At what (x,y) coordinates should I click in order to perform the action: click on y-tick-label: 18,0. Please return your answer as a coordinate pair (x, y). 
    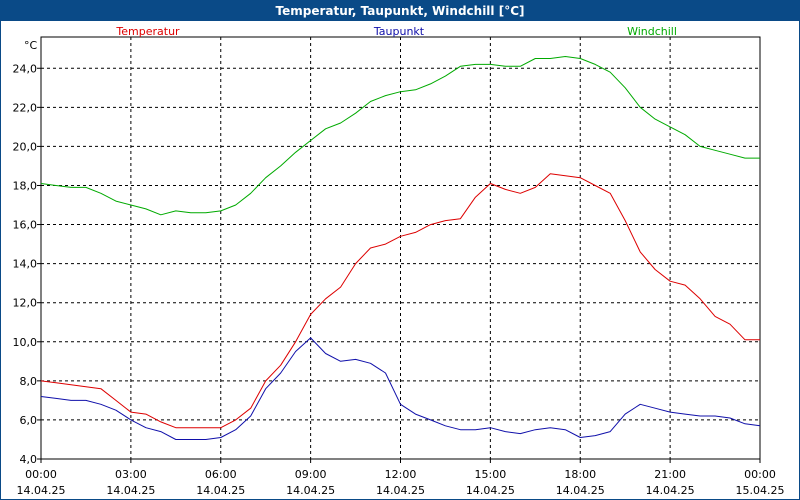
    Looking at the image, I should click on (25, 185).